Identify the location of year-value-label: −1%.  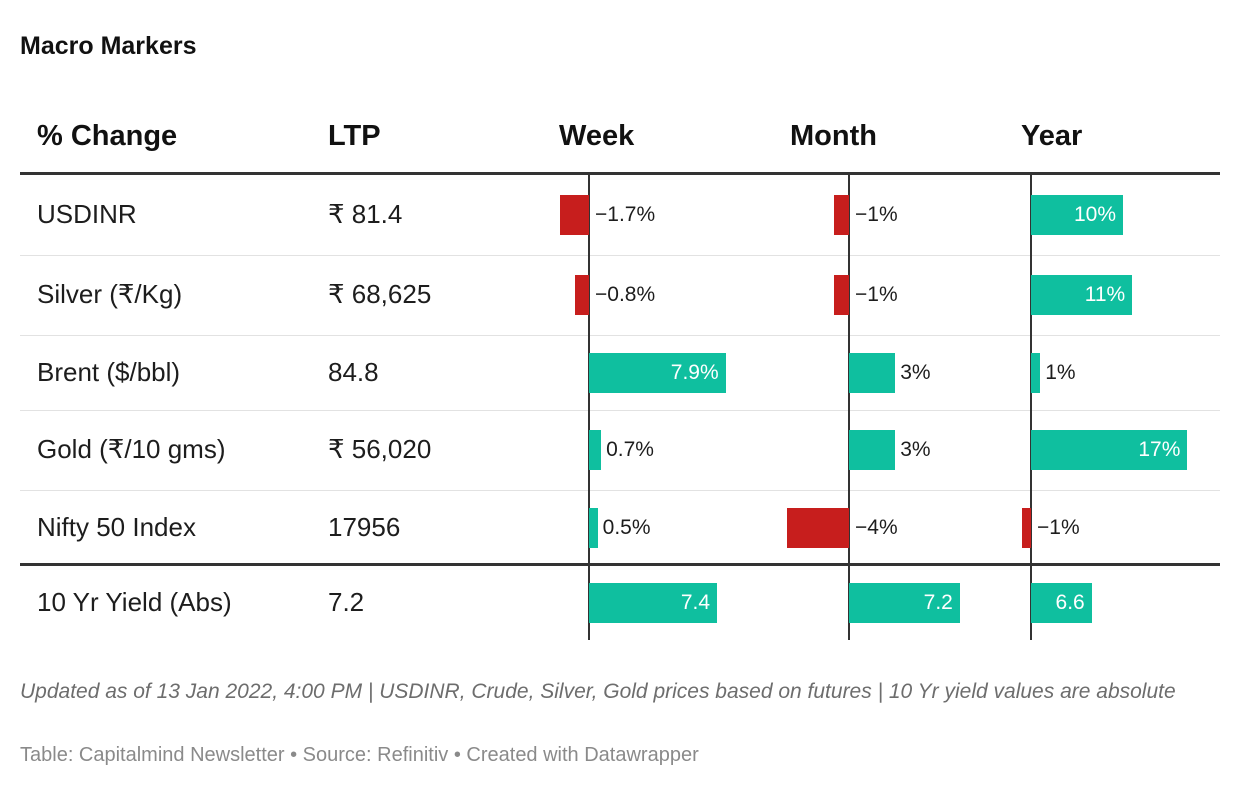
(1058, 527).